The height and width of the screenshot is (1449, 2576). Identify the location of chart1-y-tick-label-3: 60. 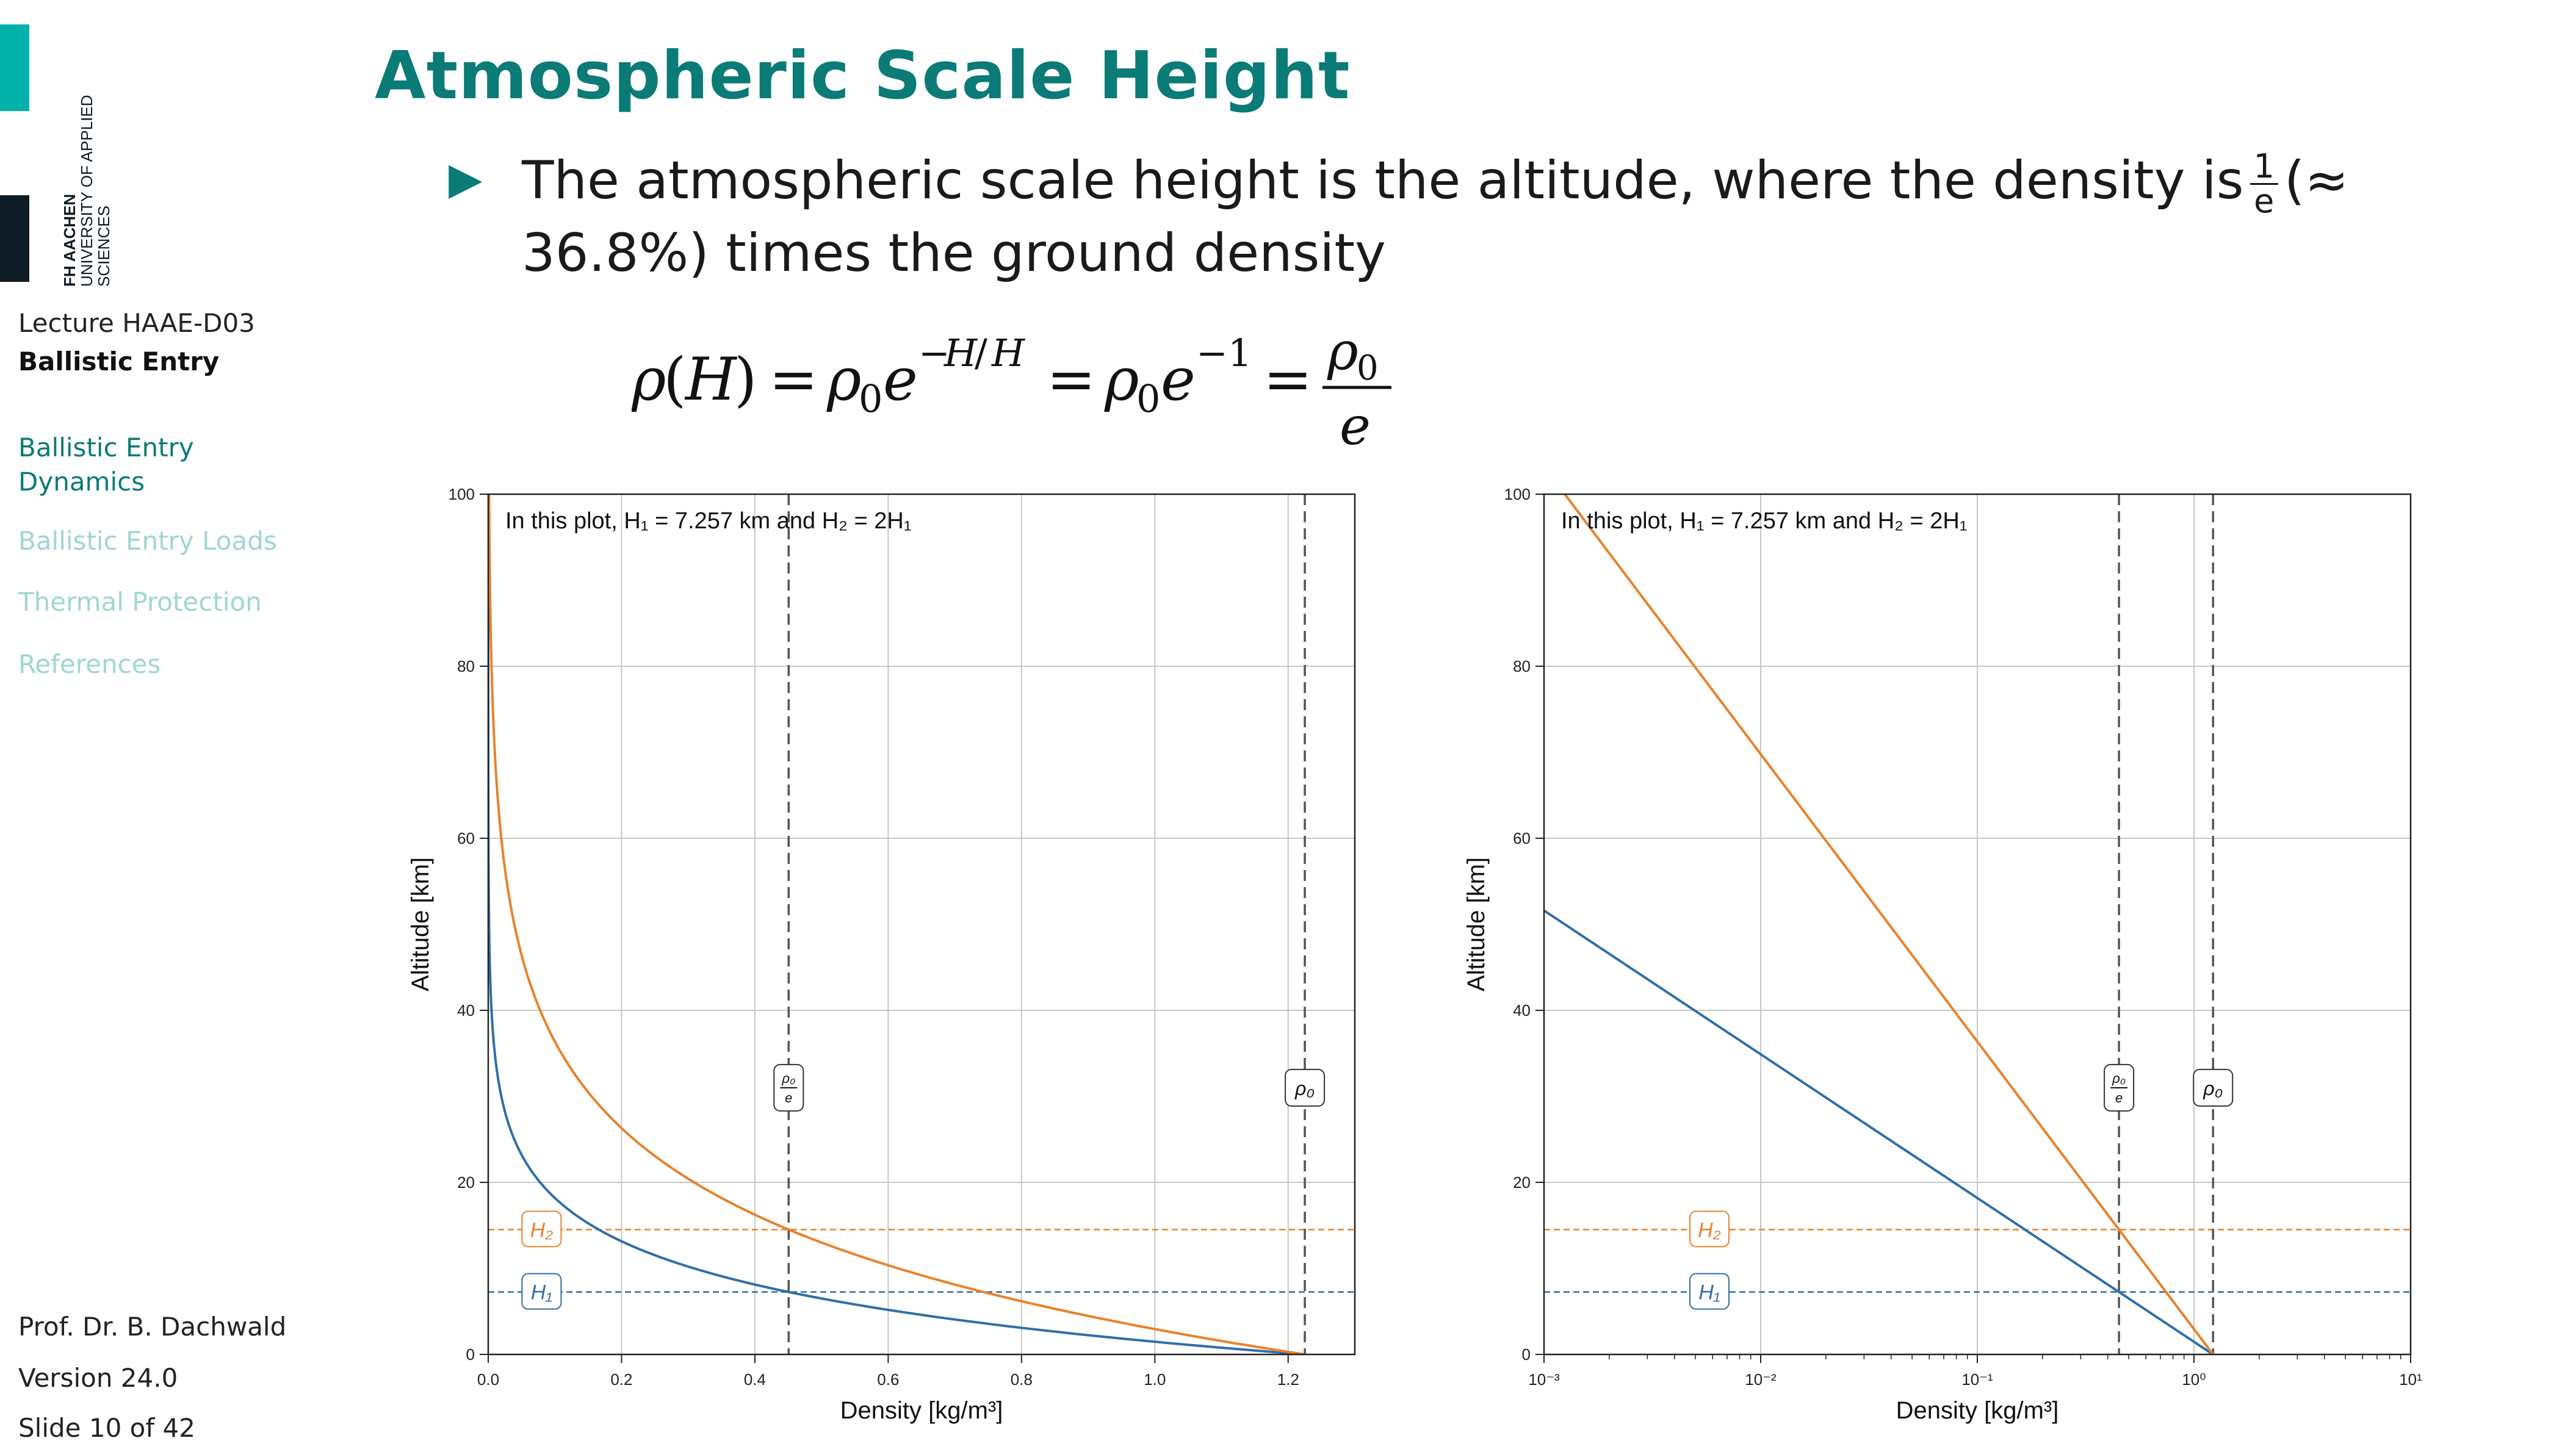
(466, 838).